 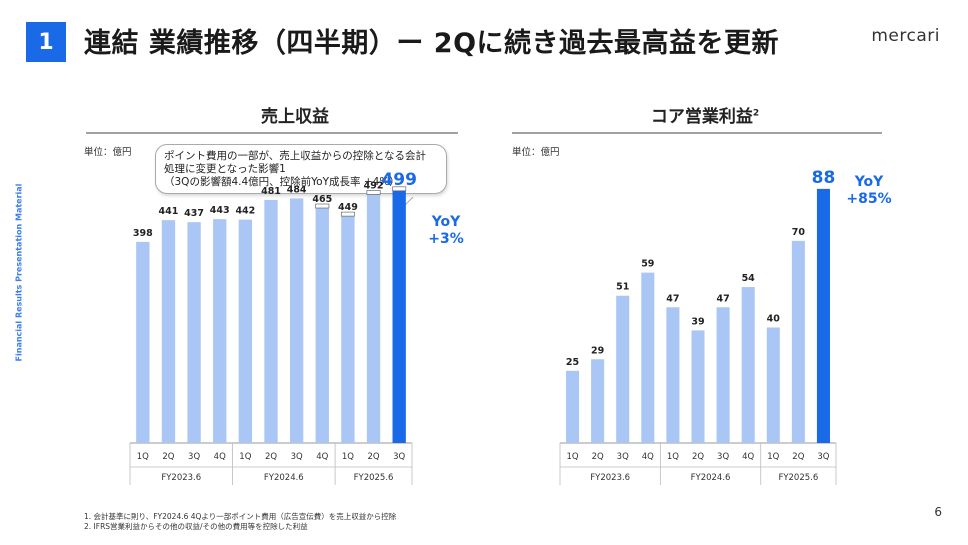 What do you see at coordinates (282, 182) in the screenshot?
I see `callout-line-3: （3Qの影響額4.4億円、控除前YoY成長率 +4%）` at bounding box center [282, 182].